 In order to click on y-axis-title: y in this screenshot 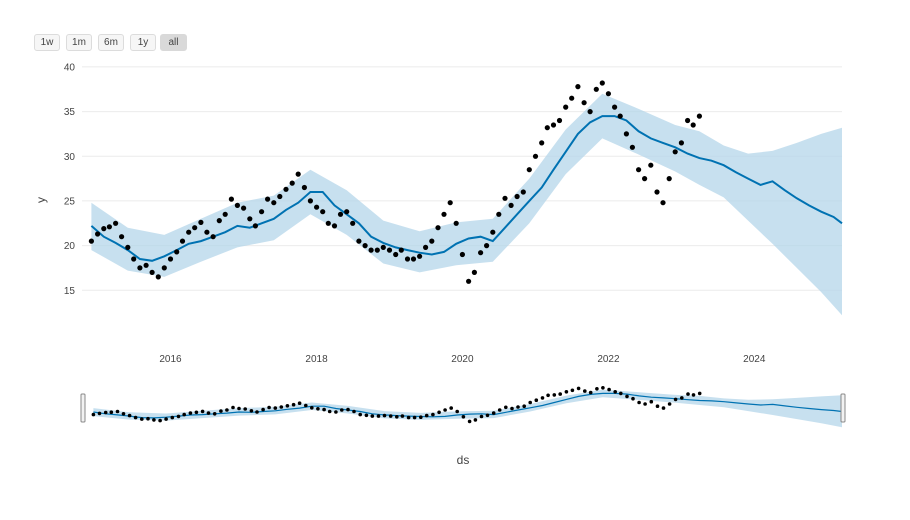, I will do `click(41, 200)`.